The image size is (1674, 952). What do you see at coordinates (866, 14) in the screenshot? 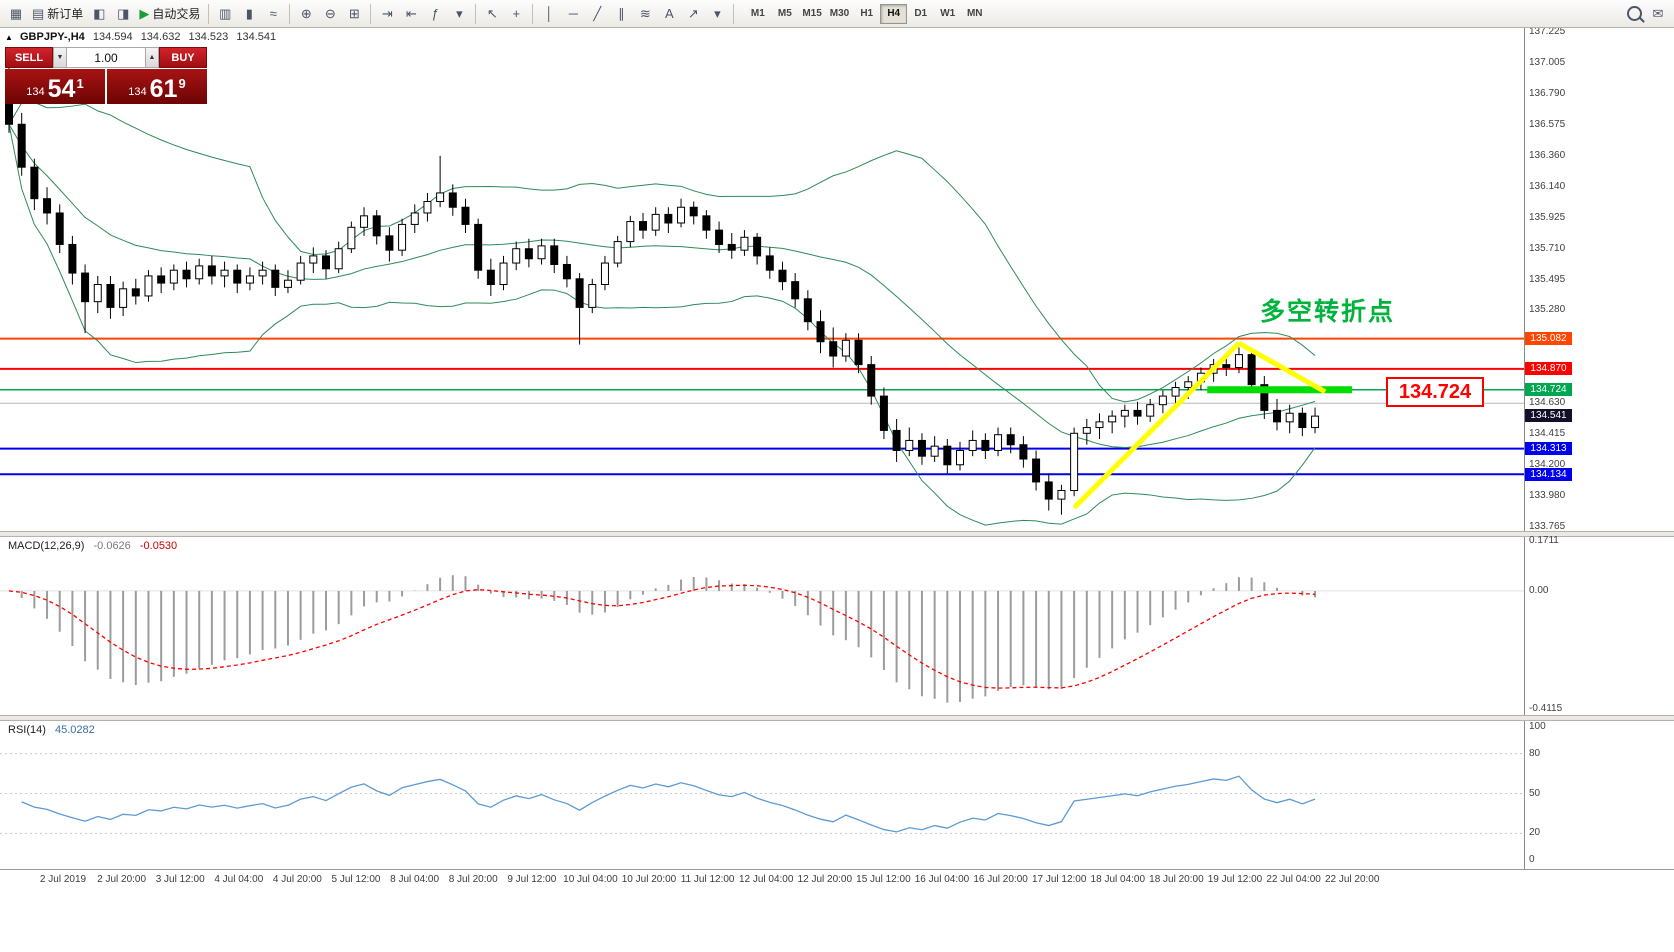
I see `timeframe-h1-button: H1` at bounding box center [866, 14].